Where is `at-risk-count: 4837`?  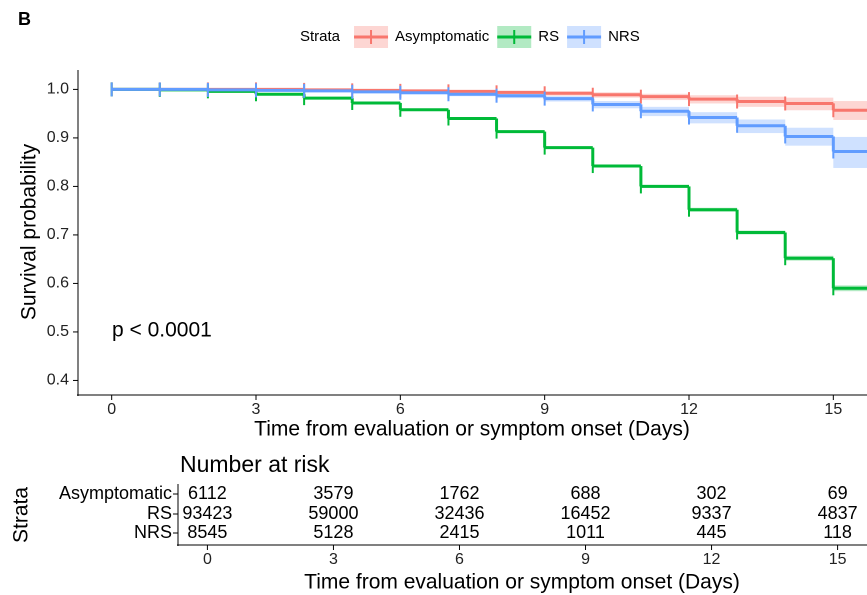 at-risk-count: 4837 is located at coordinates (838, 513).